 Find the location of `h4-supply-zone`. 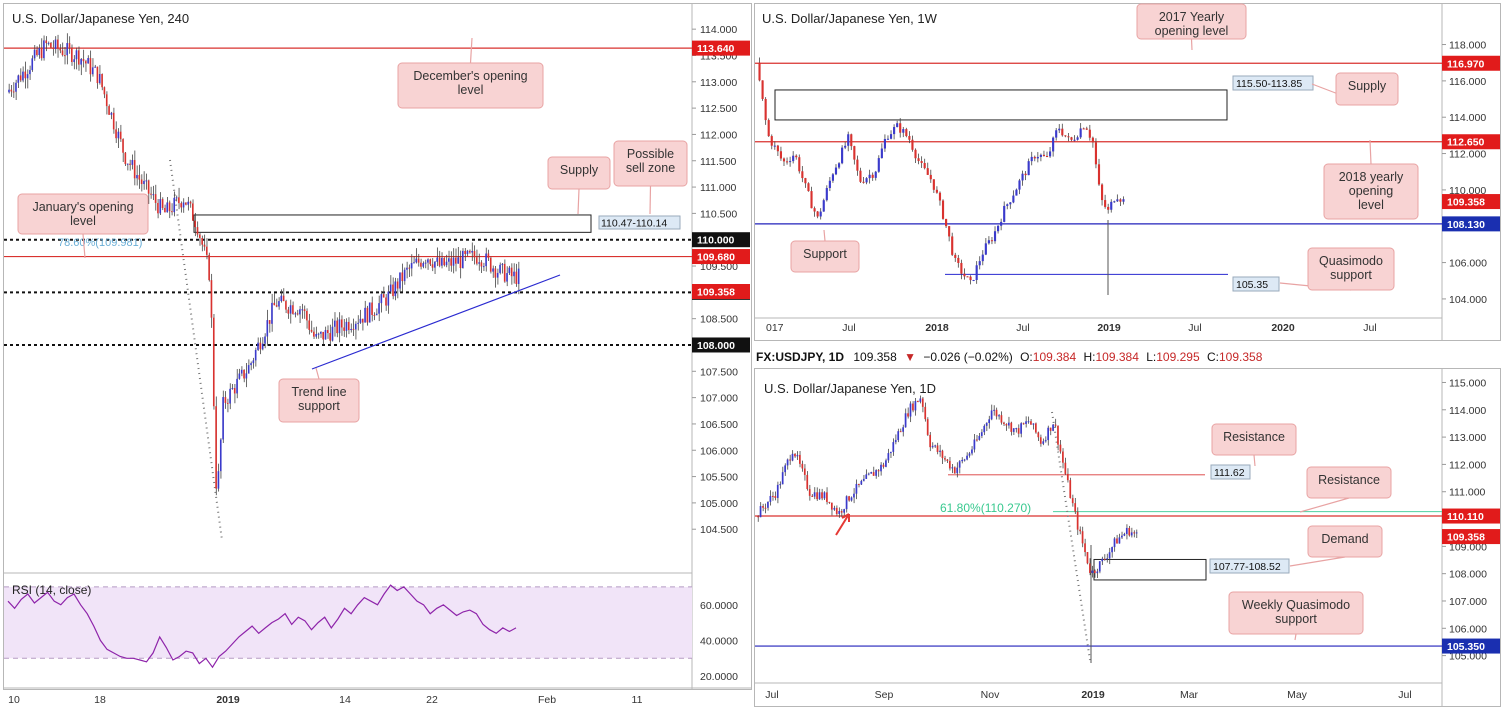

h4-supply-zone is located at coordinates (392, 223).